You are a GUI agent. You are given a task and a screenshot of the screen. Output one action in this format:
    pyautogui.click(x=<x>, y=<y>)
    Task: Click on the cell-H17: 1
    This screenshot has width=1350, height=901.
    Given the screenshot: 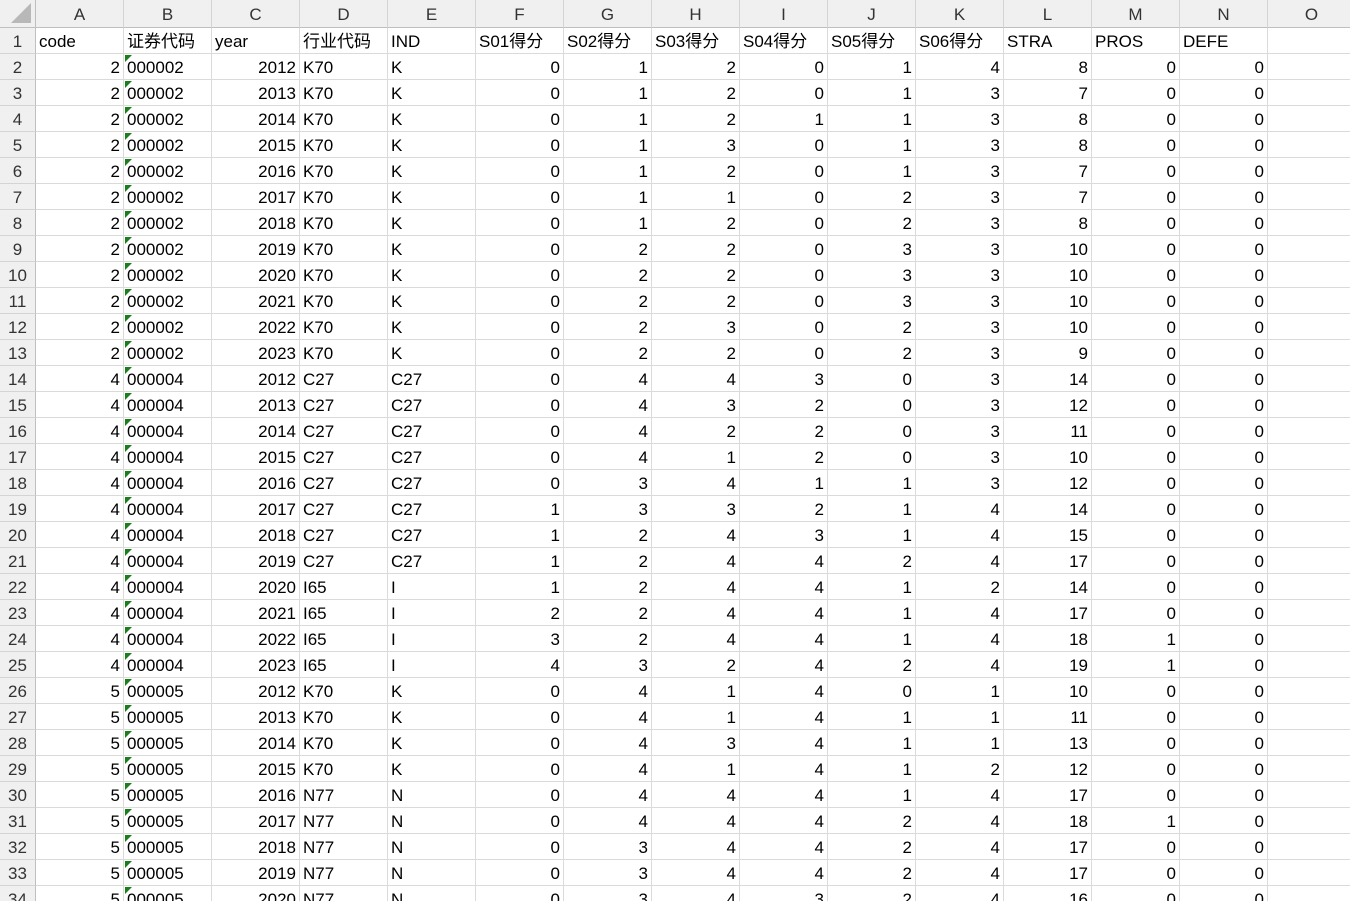 What is the action you would take?
    pyautogui.click(x=696, y=457)
    